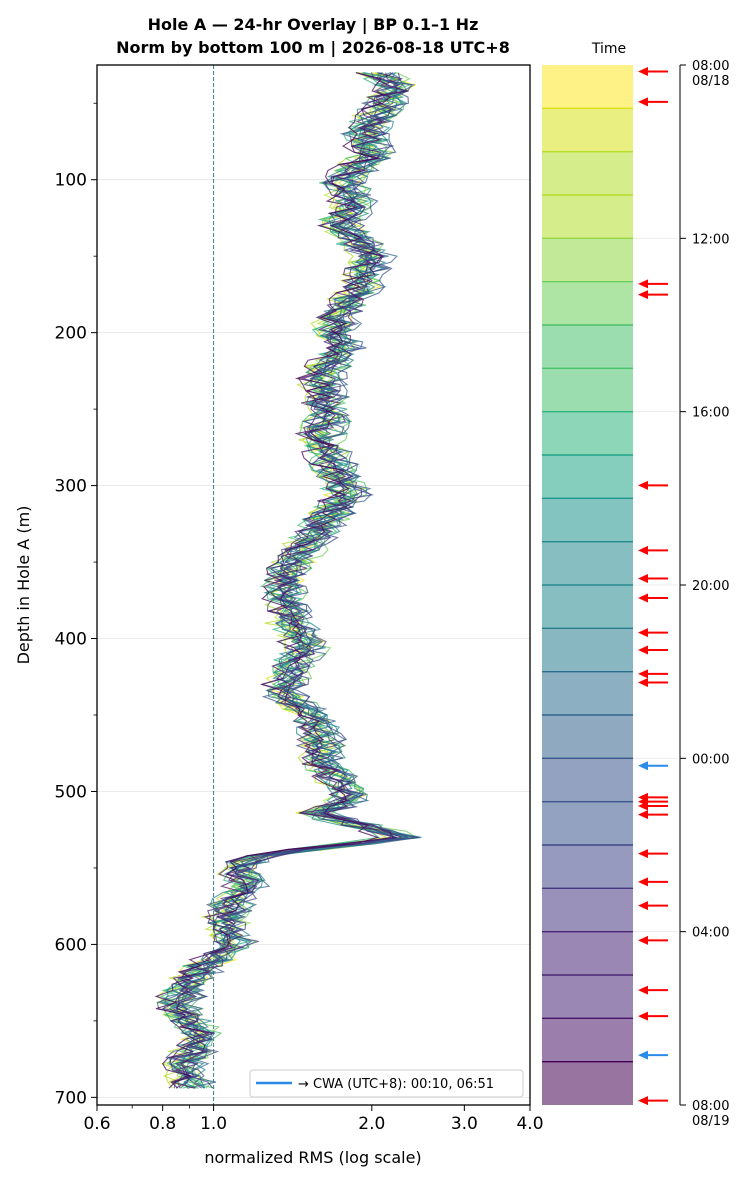  Describe the element at coordinates (71, 792) in the screenshot. I see `y-tick-label: 500` at that location.